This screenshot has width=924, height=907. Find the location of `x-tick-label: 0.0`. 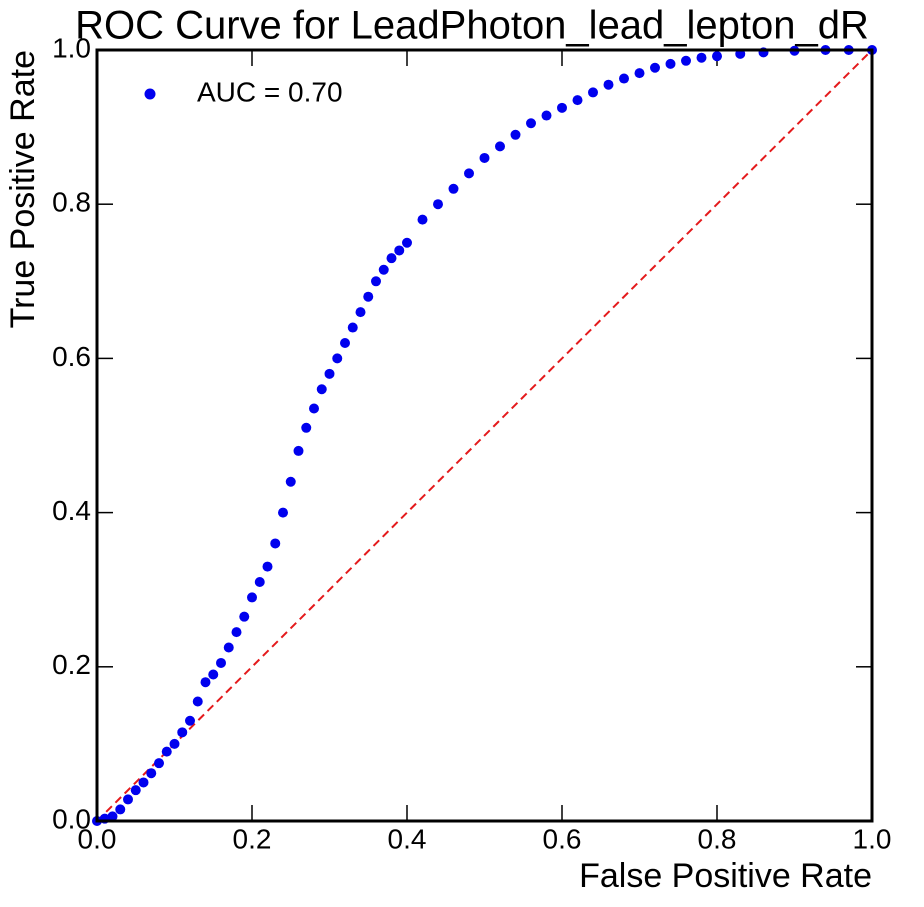

x-tick-label: 0.0 is located at coordinates (97, 838).